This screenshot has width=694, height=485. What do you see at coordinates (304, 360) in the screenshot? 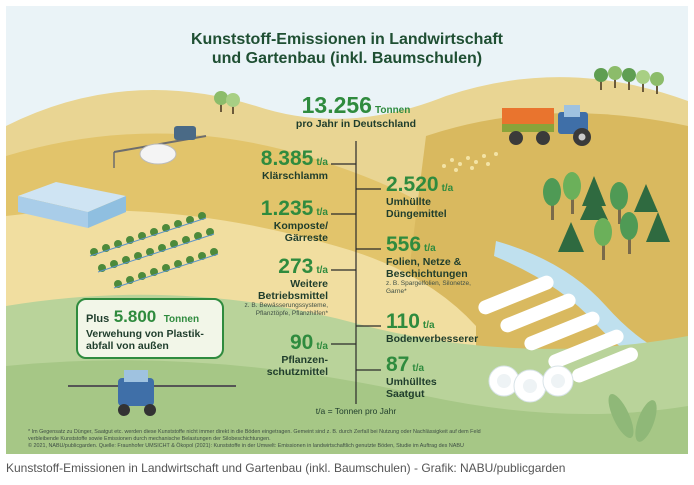
I see `item-label: Pflanzen-` at bounding box center [304, 360].